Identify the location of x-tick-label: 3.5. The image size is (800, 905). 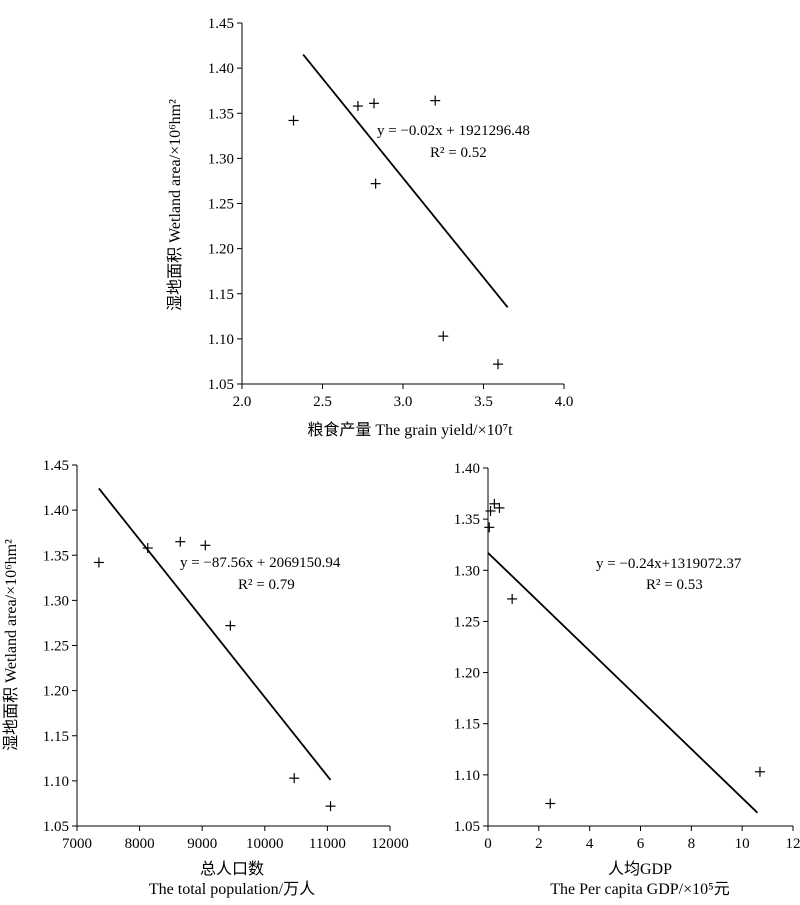
(483, 402).